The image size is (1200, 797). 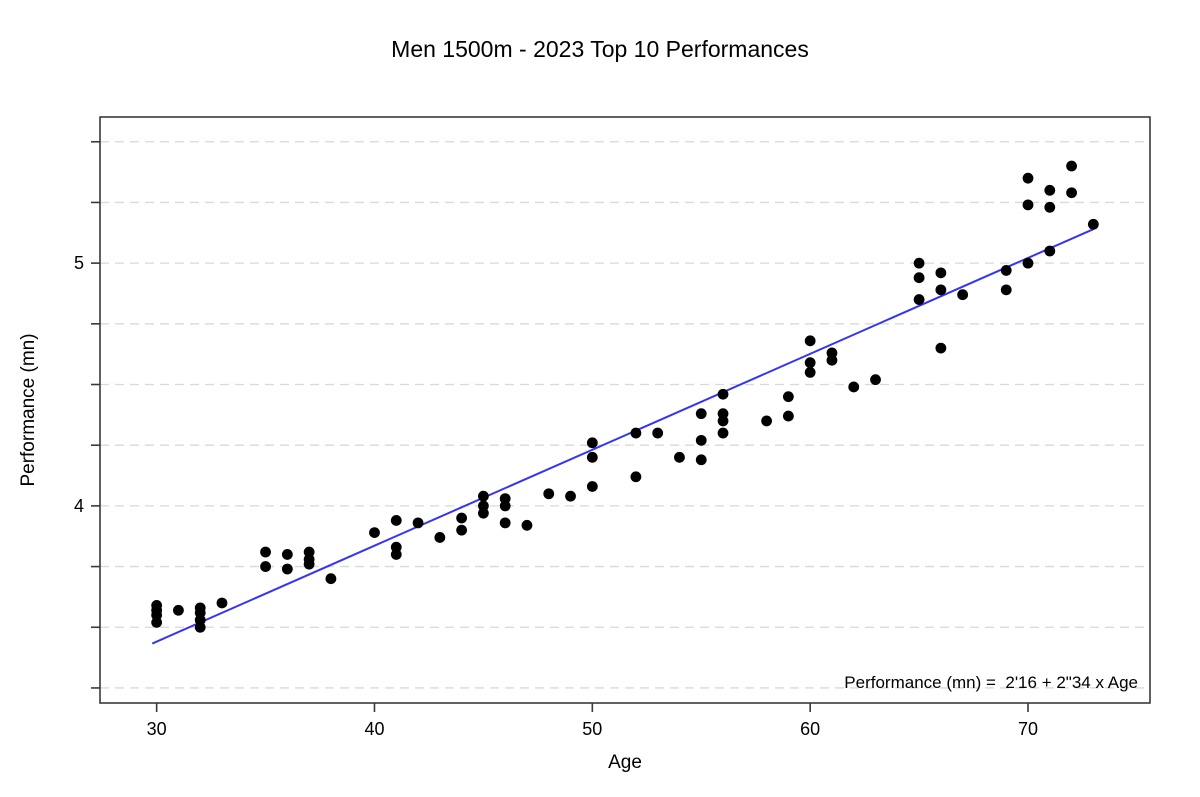 I want to click on x-tick-label: 40, so click(x=374, y=729).